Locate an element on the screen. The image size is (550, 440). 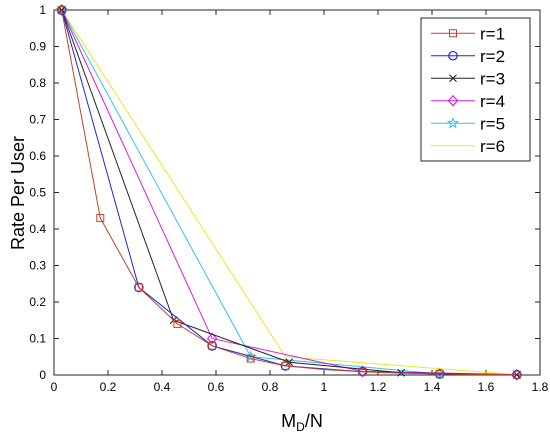
x-axis-label-subscript: D is located at coordinates (300, 427).